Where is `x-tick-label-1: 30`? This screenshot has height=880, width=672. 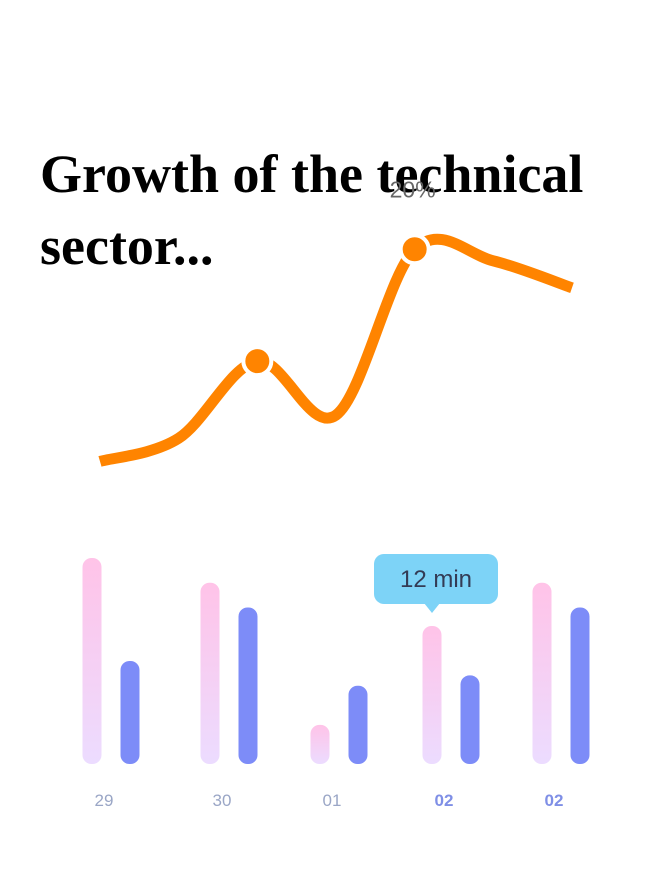
x-tick-label-1: 30 is located at coordinates (222, 800).